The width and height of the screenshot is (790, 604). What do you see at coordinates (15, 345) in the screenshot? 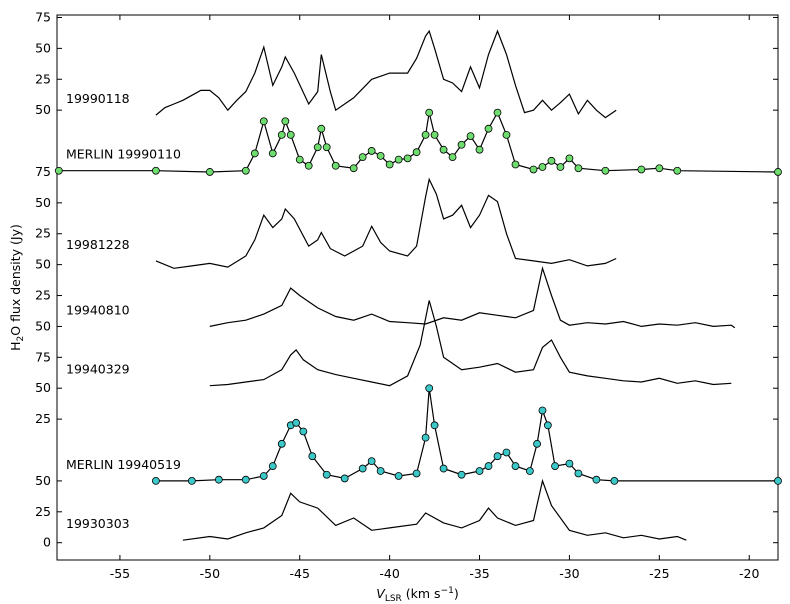
I see `y-axis-label-part: H` at bounding box center [15, 345].